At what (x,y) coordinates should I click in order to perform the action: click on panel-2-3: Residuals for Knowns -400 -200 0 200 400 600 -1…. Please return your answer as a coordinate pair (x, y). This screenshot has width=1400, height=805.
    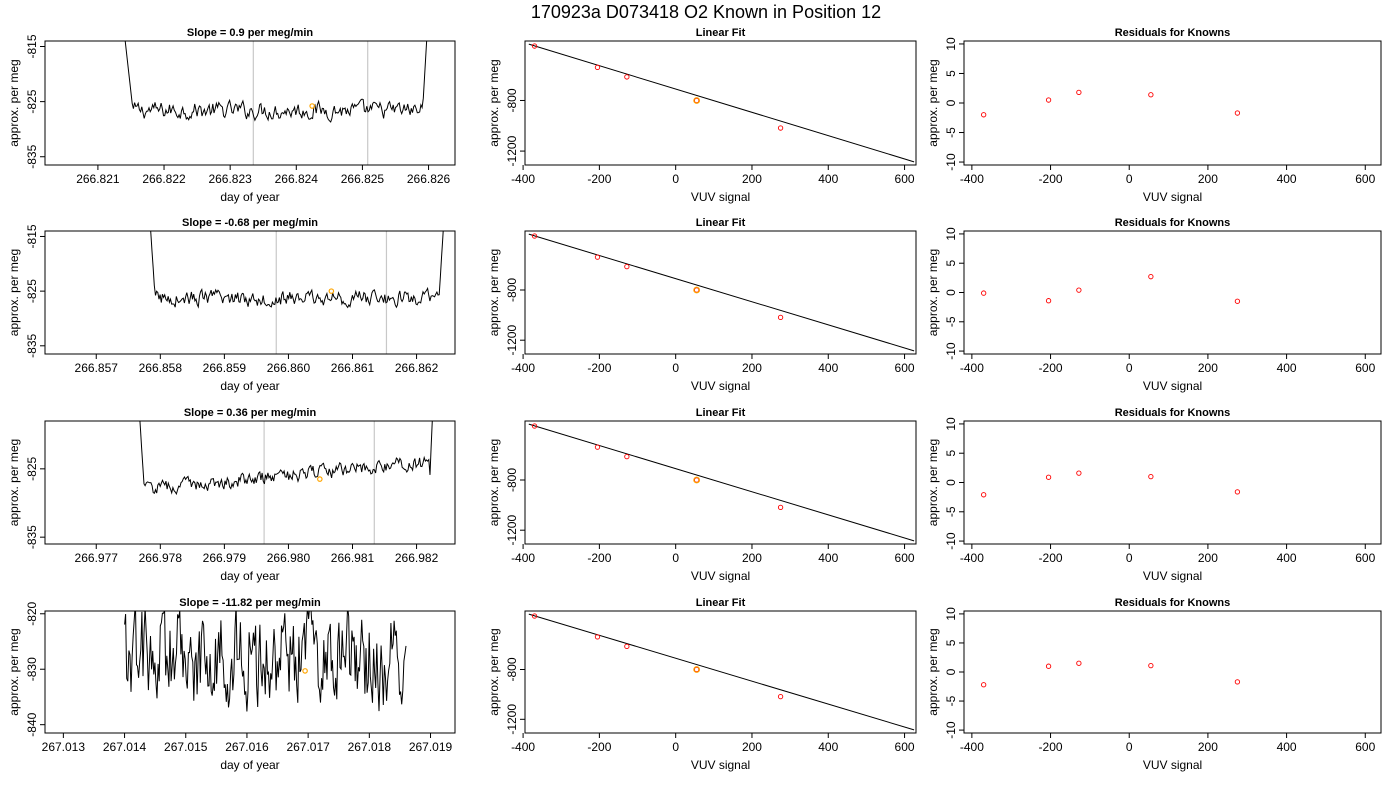
    Looking at the image, I should click on (1154, 305).